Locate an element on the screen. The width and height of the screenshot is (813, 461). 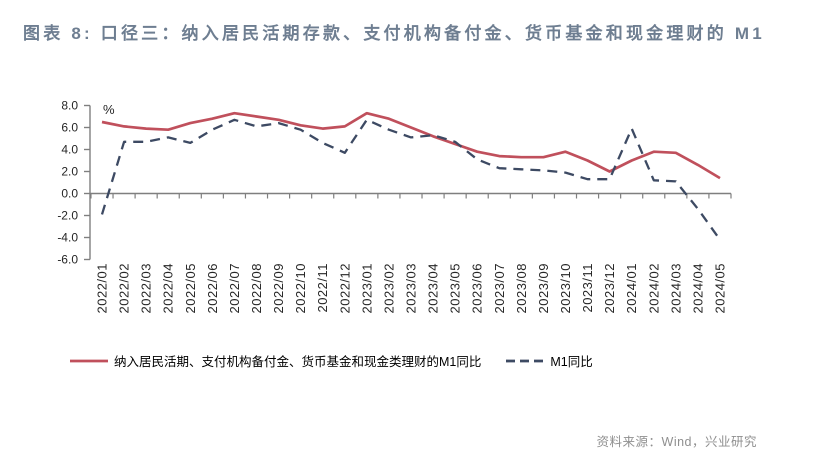
x-tick-label: 2022/10 is located at coordinates (300, 288).